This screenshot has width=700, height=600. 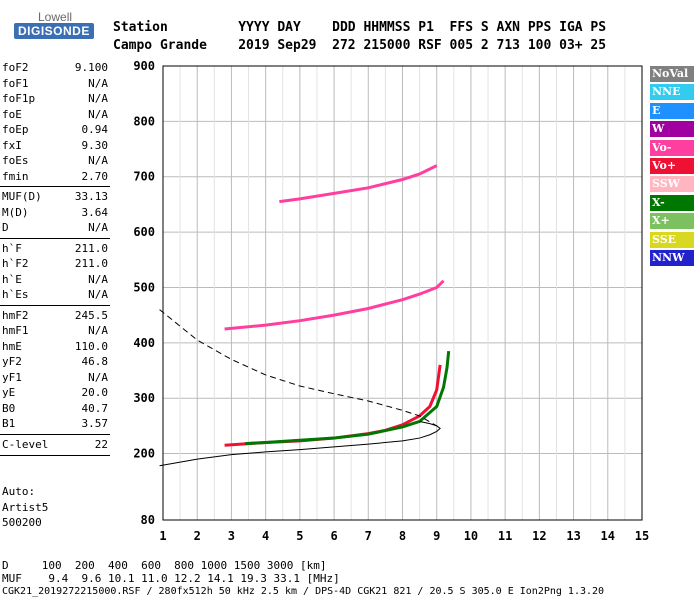 I want to click on param-key: foF1p, so click(x=19, y=98).